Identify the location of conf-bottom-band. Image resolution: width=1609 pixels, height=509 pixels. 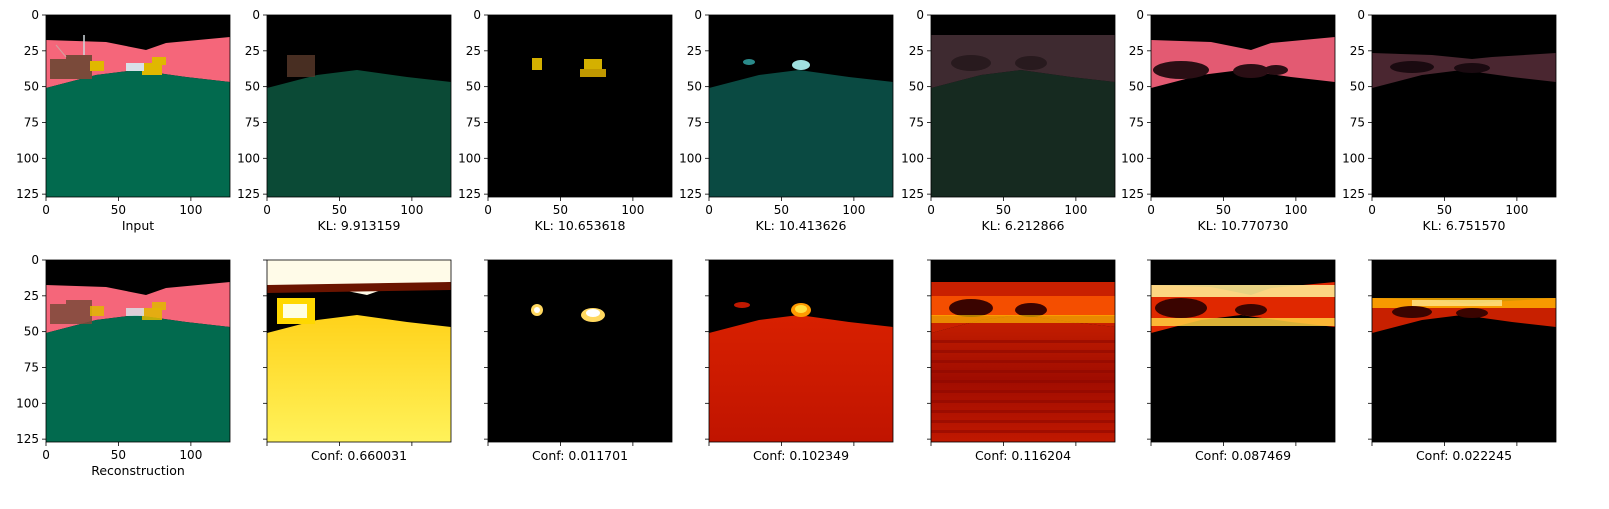
(1243, 322).